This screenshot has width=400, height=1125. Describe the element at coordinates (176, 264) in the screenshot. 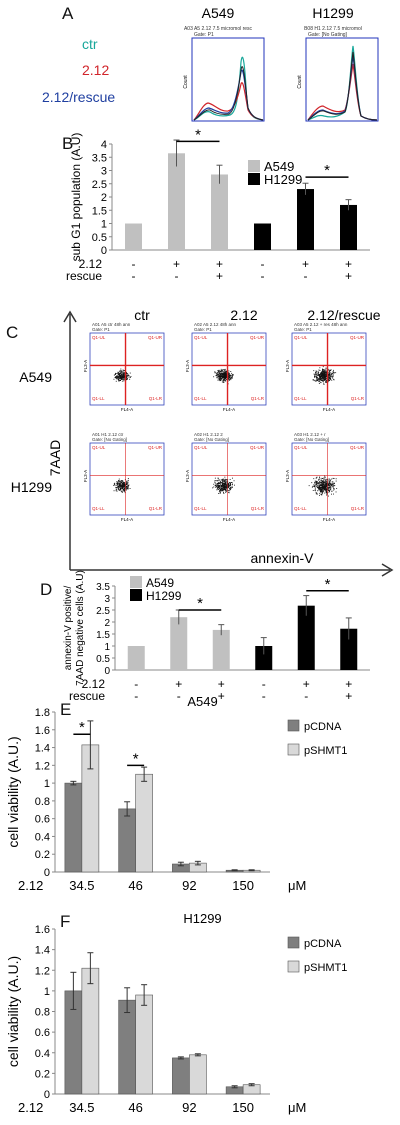

I see `treatment-sign-b: +` at that location.